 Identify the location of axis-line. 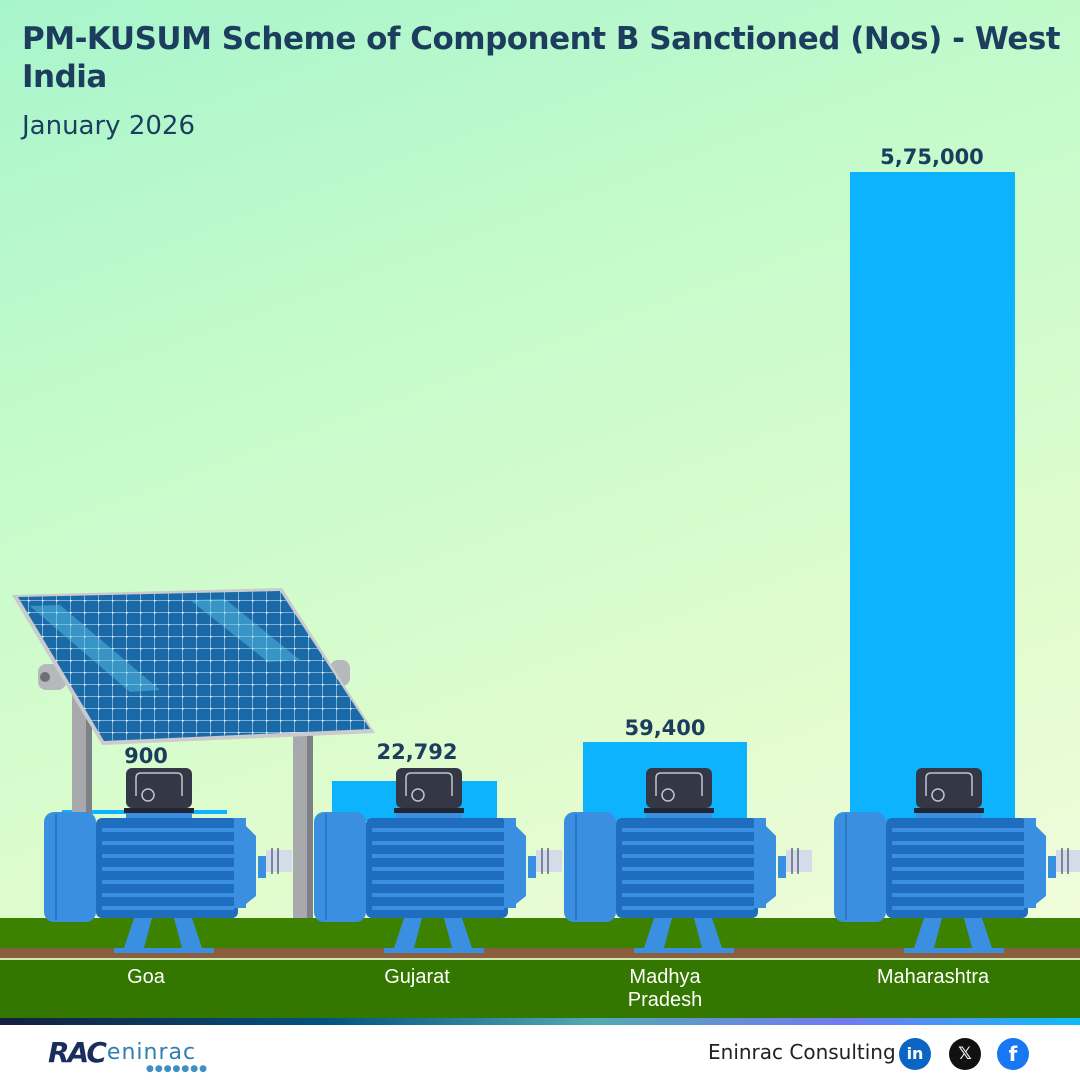
(540, 959).